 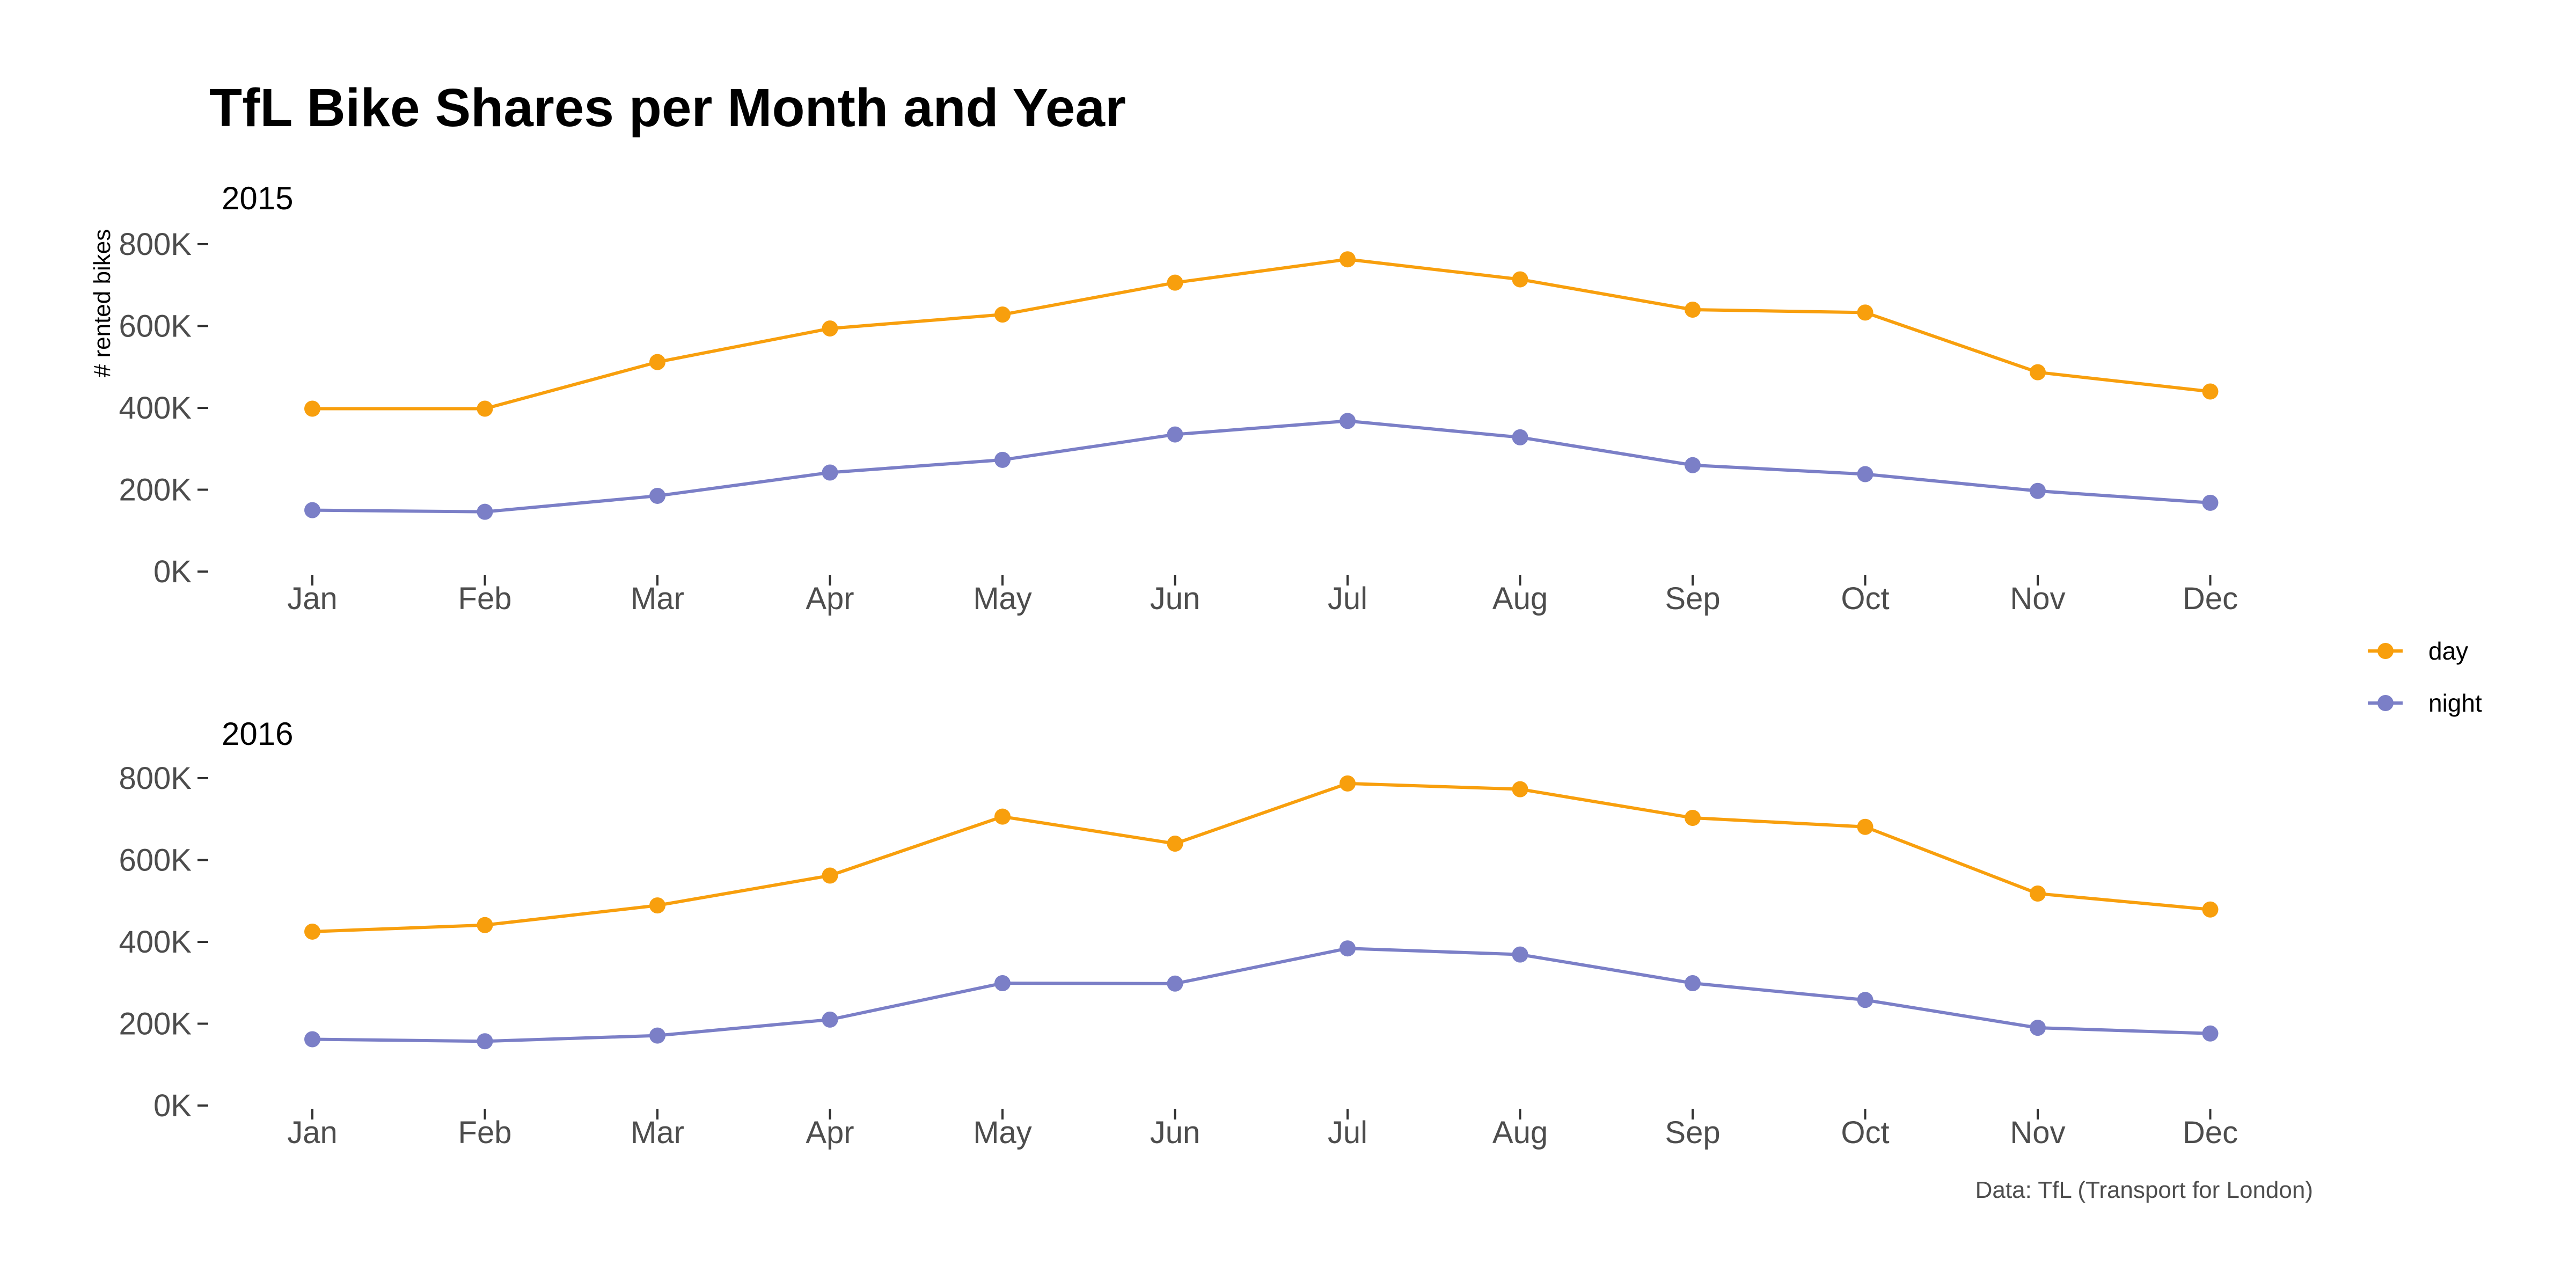 What do you see at coordinates (257, 734) in the screenshot?
I see `facet-label: 2016` at bounding box center [257, 734].